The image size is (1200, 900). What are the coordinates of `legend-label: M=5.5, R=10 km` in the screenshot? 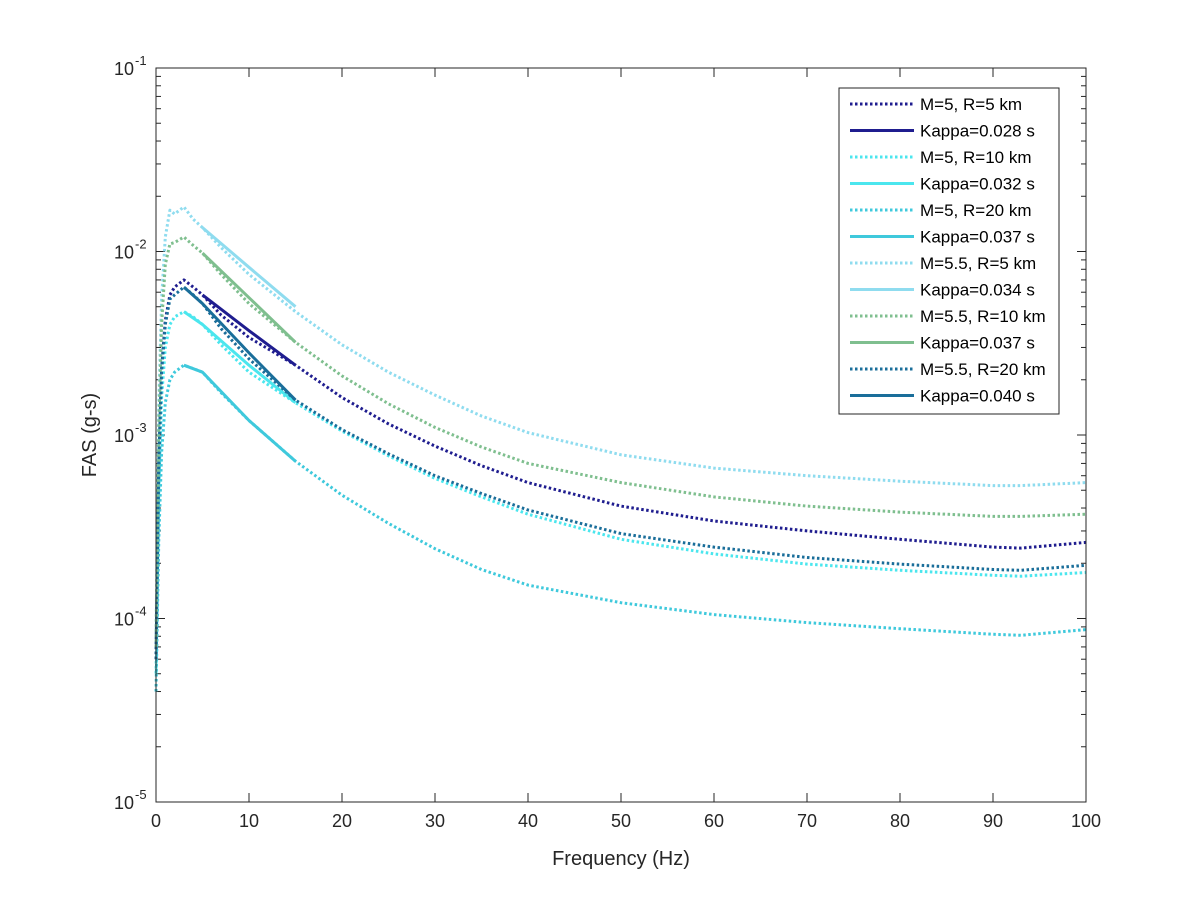 It's located at (983, 316).